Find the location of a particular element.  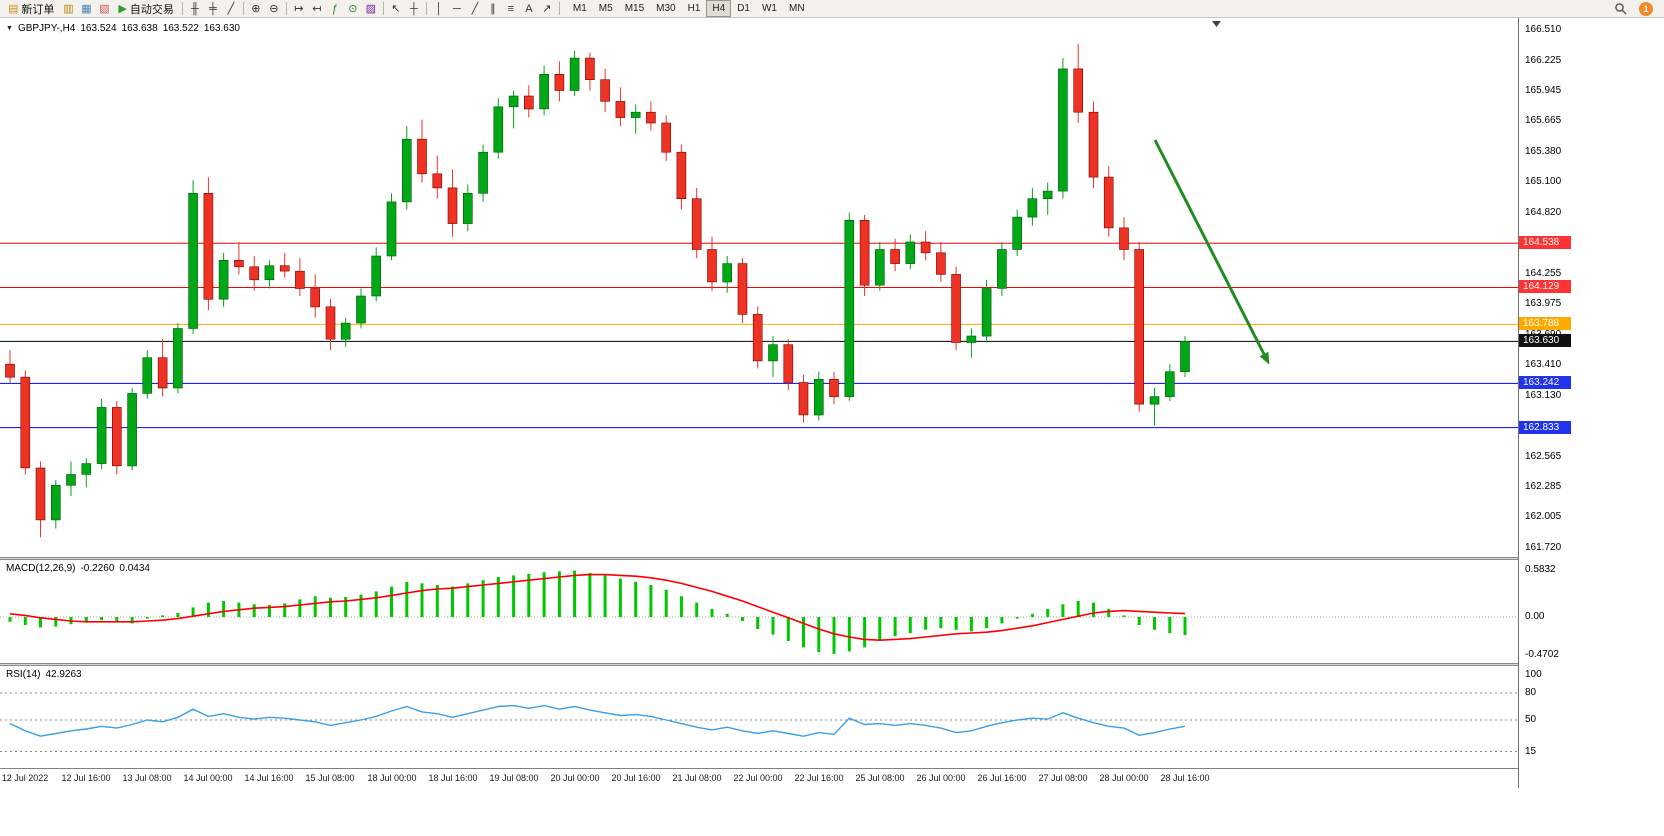

trendline-icon: ╱ is located at coordinates (475, 8).